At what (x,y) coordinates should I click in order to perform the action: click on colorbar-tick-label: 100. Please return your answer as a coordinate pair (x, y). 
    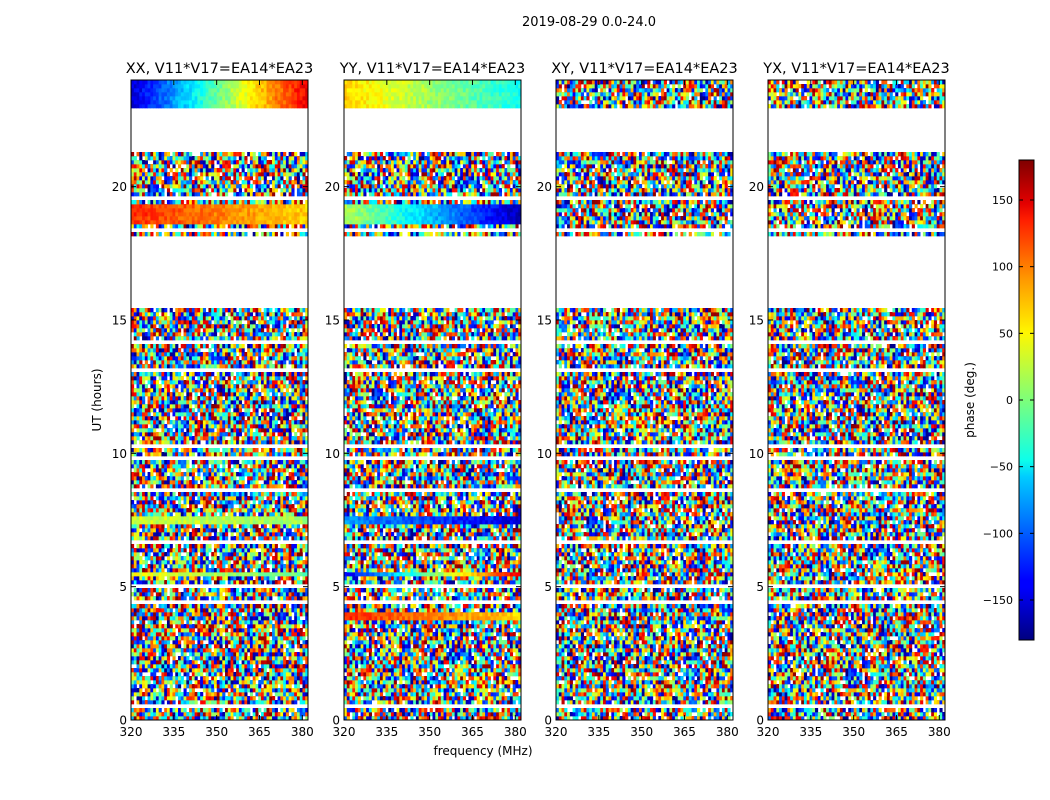
    Looking at the image, I should click on (1002, 267).